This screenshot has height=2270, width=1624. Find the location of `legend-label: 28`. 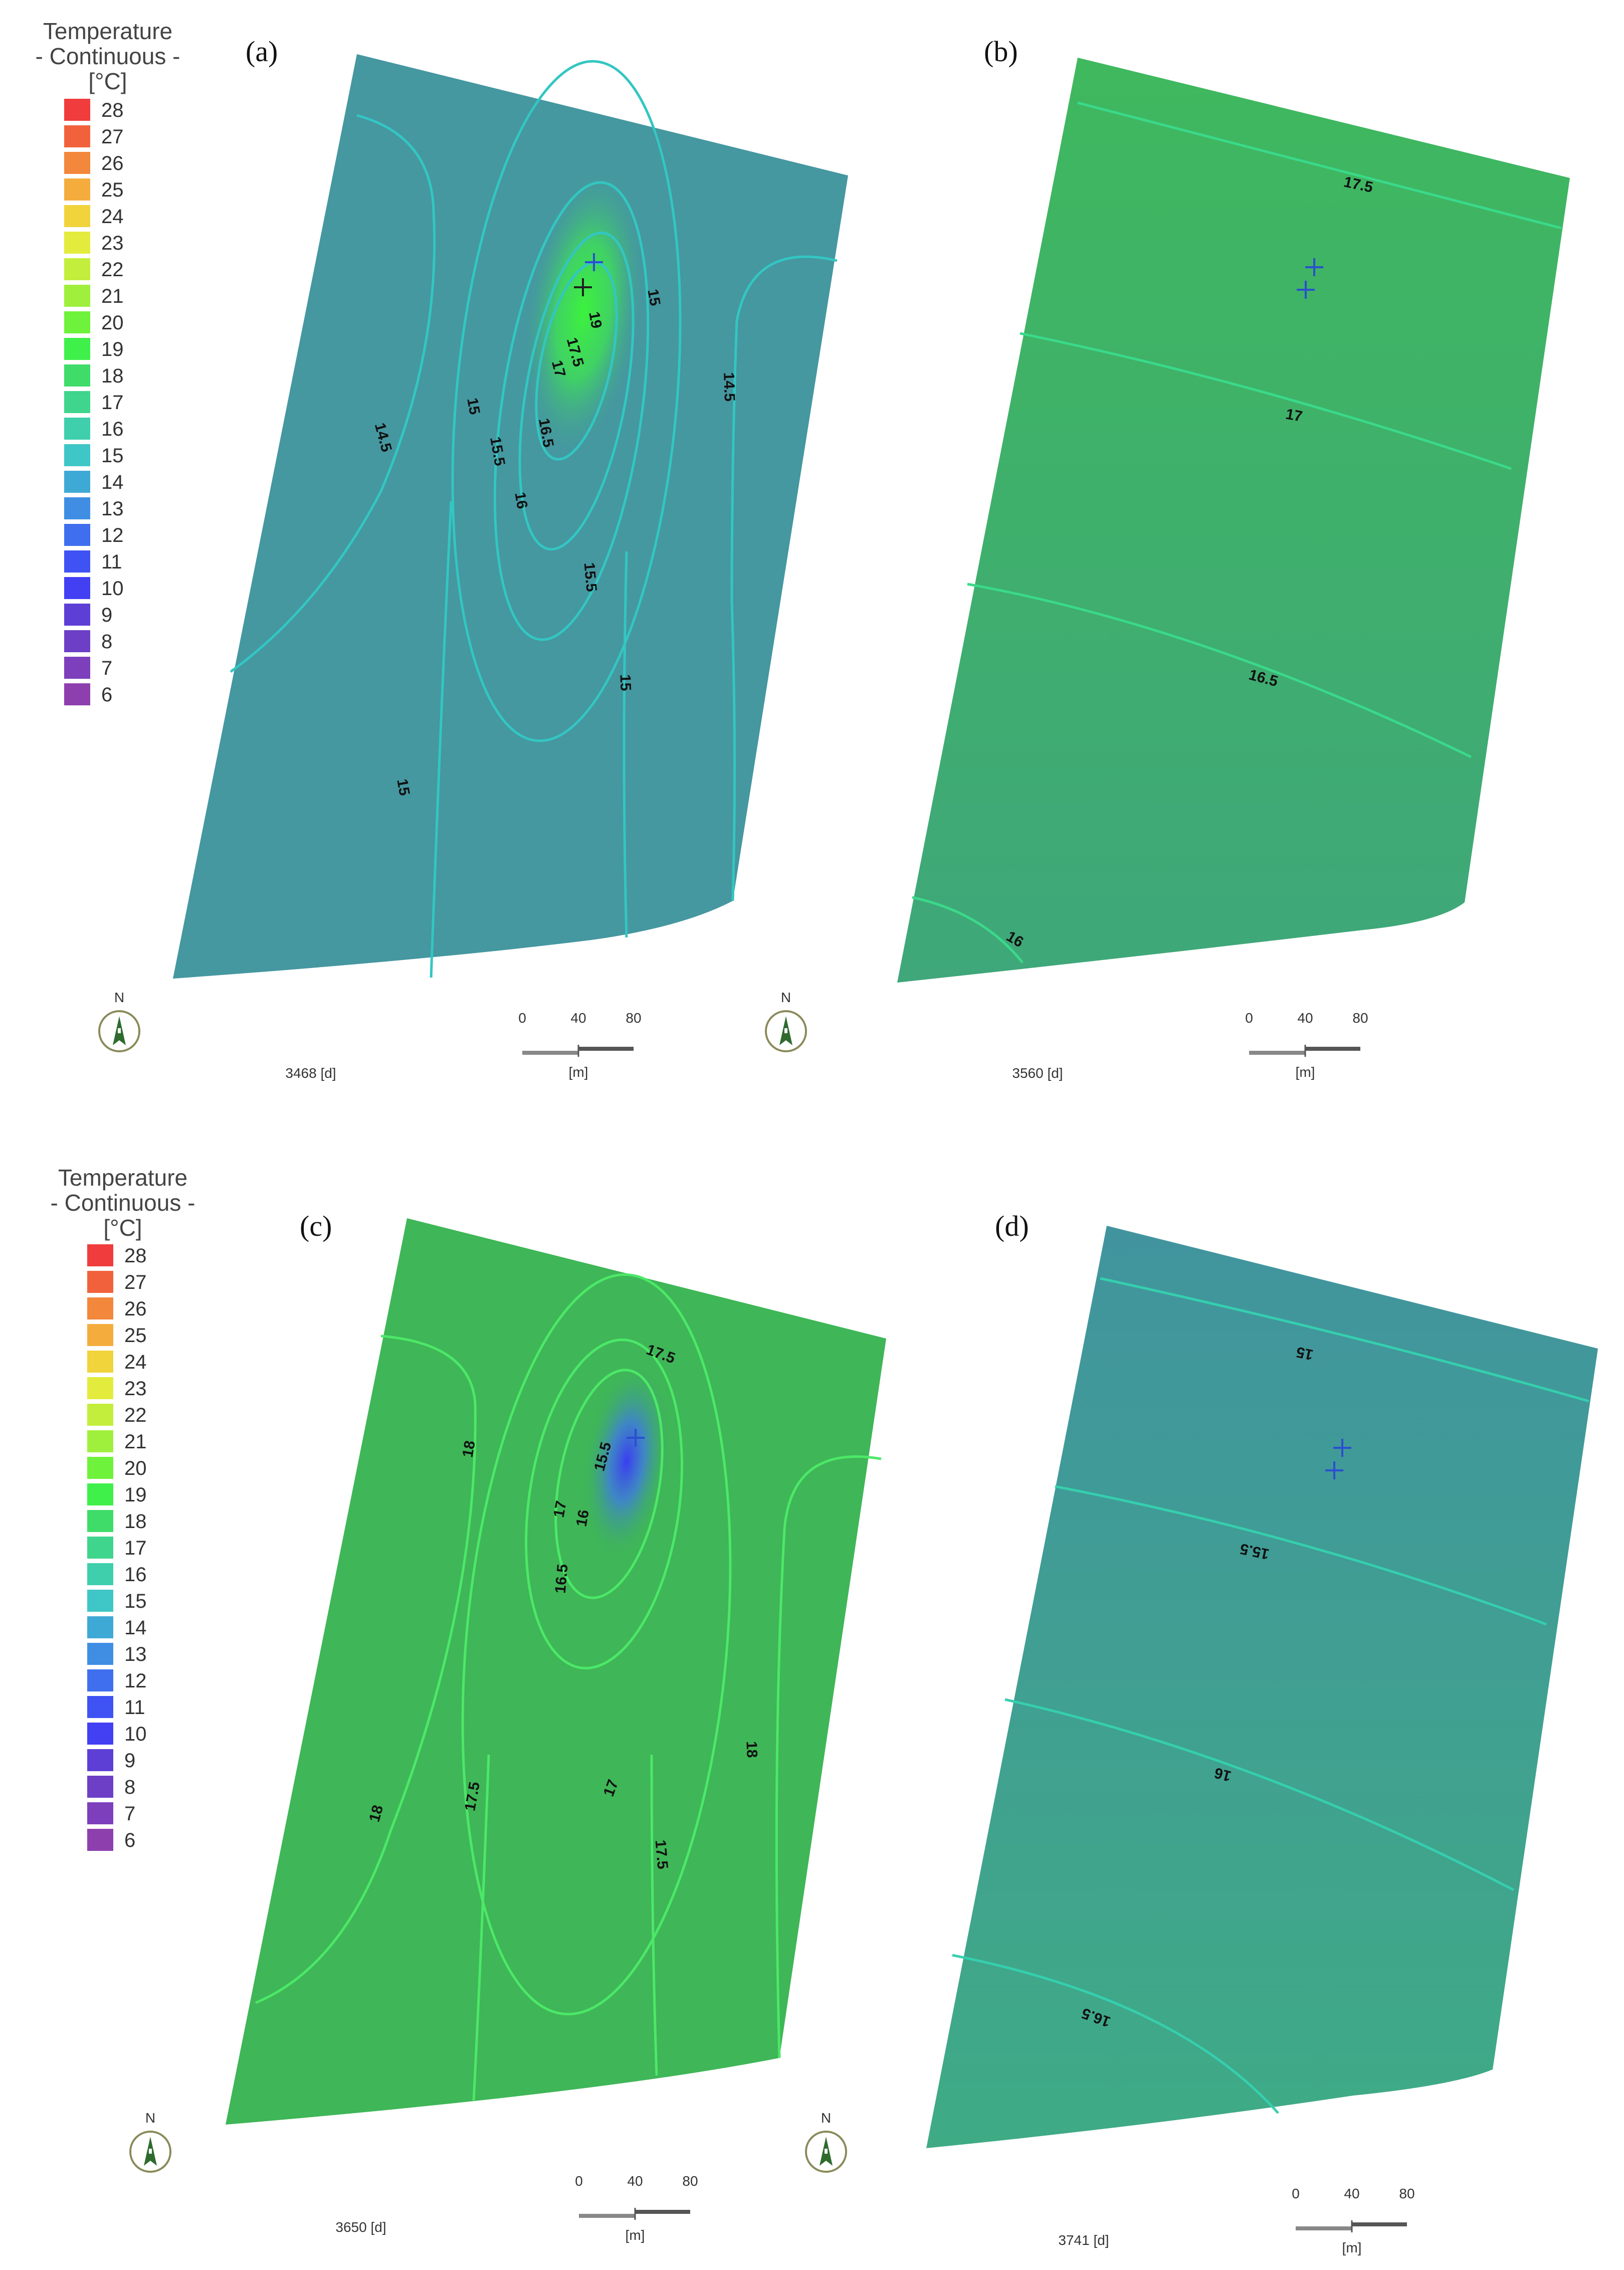

legend-label: 28 is located at coordinates (112, 110).